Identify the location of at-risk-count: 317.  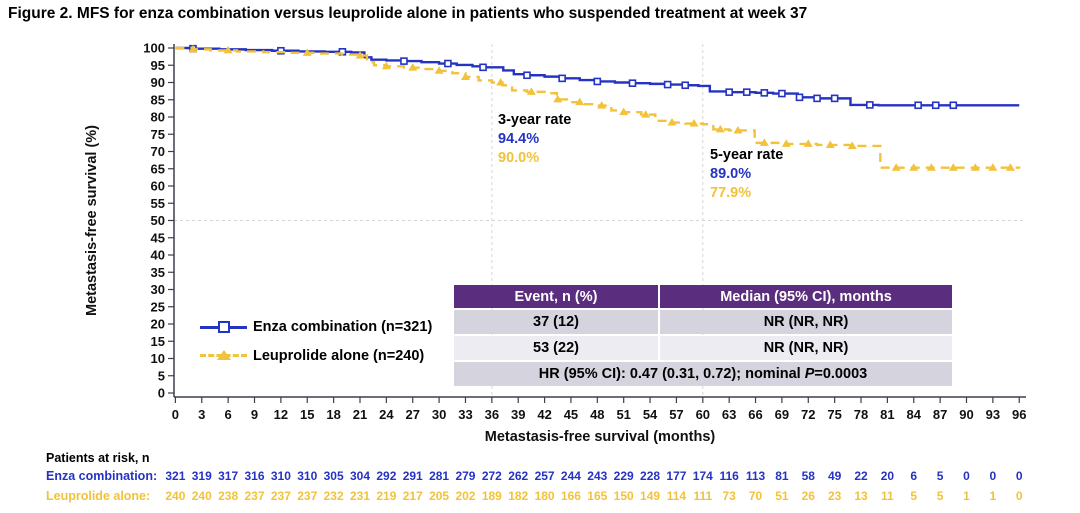
(228, 476).